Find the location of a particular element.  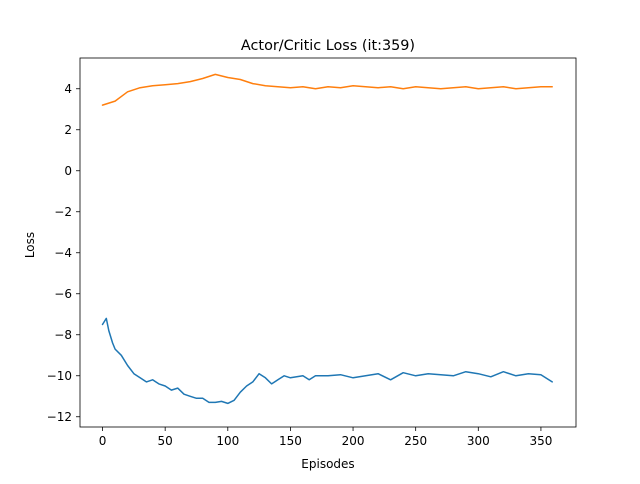

x-axis-ticks: 0 50 100 150 200 250 300 350 is located at coordinates (325, 437).